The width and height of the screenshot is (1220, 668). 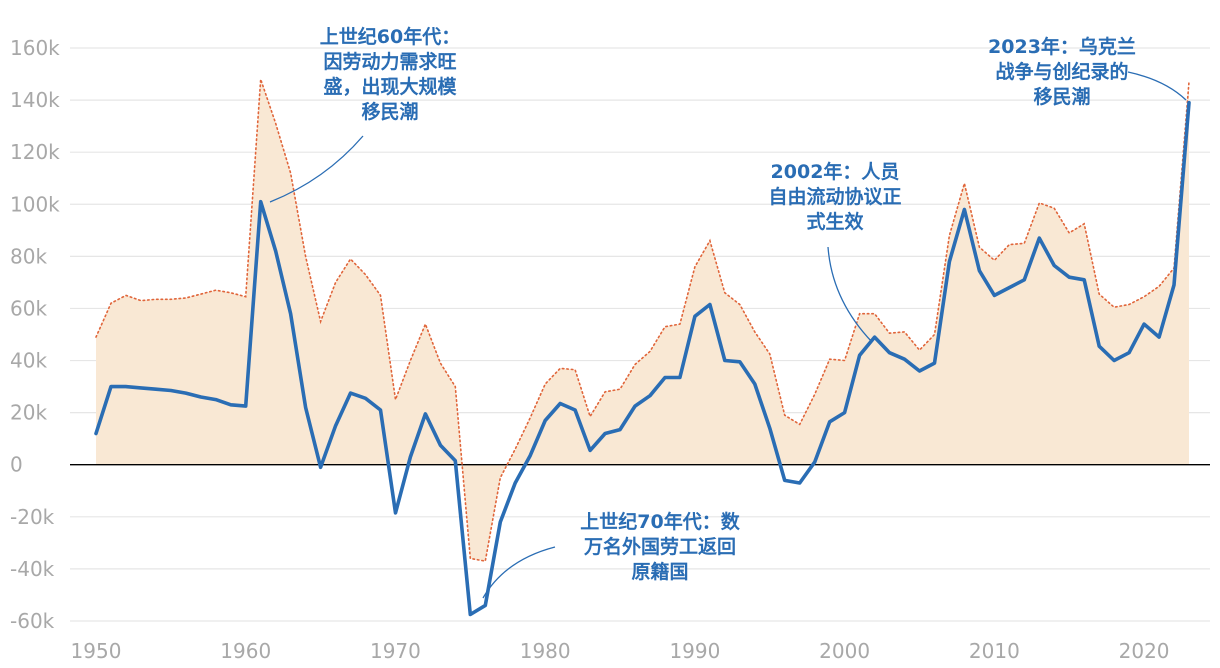 I want to click on annotation-line: 原籍国, so click(x=659, y=571).